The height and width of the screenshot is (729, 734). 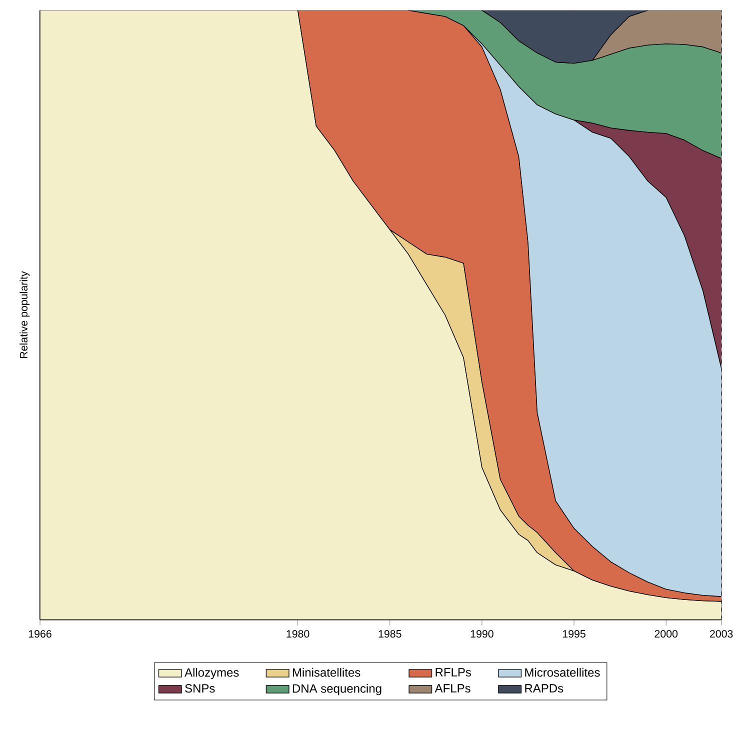 What do you see at coordinates (574, 634) in the screenshot?
I see `x-tick-label: 1995` at bounding box center [574, 634].